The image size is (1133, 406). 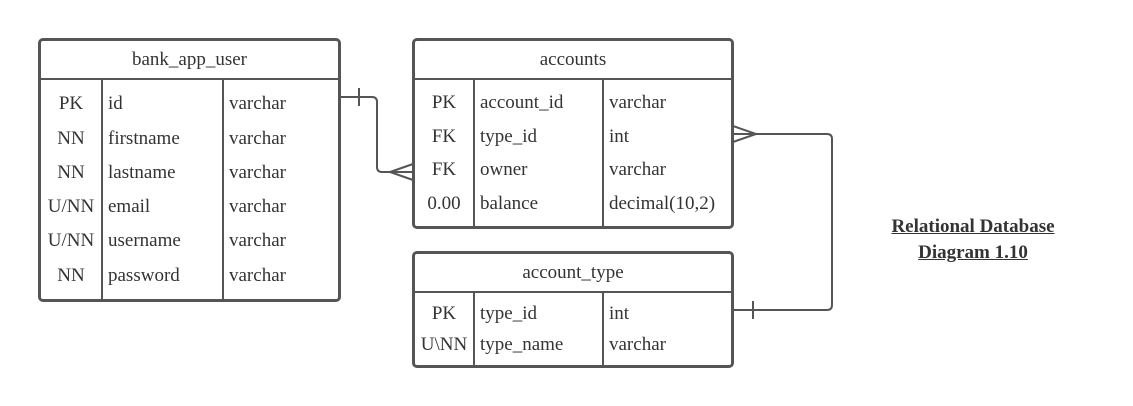 I want to click on field-name: email, so click(x=129, y=207).